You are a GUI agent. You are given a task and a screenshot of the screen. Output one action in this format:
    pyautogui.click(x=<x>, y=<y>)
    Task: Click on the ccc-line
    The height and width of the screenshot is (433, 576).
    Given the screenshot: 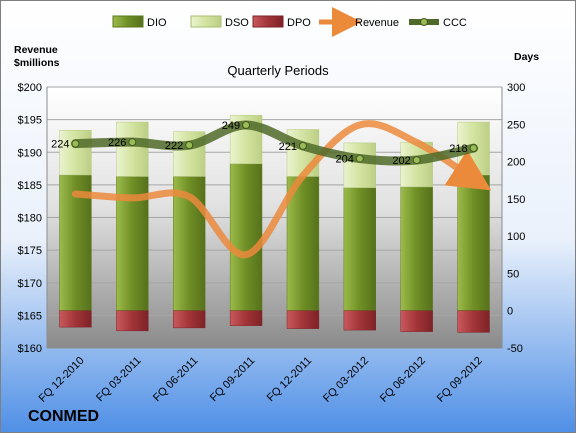 What is the action you would take?
    pyautogui.click(x=274, y=143)
    